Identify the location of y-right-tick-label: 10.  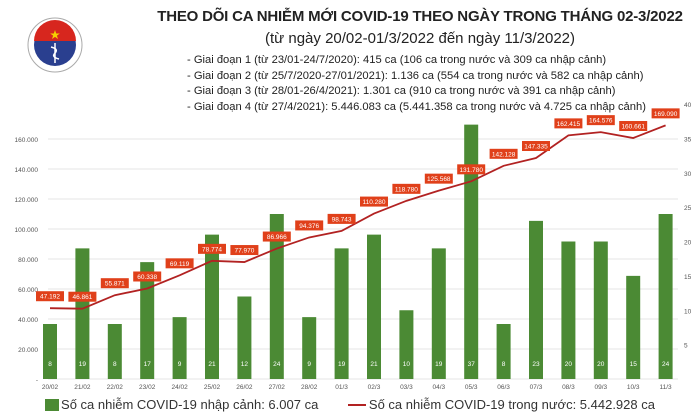
(688, 311).